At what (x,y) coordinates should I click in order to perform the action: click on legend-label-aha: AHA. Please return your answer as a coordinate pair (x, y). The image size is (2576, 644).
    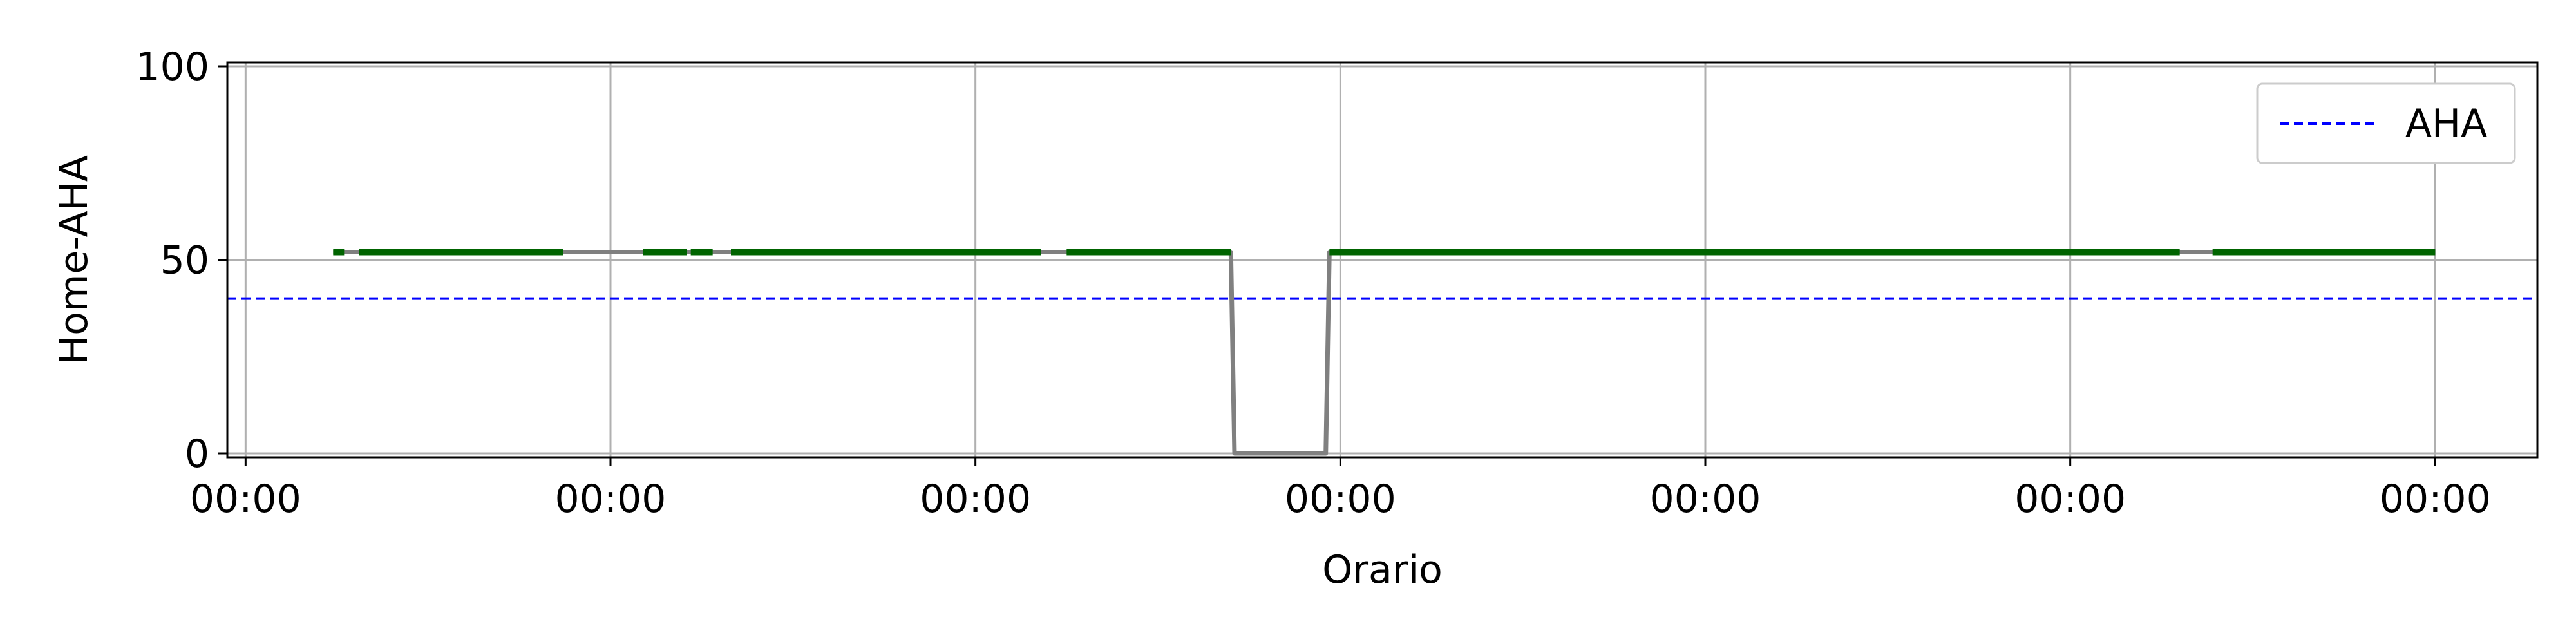
    Looking at the image, I should click on (2446, 124).